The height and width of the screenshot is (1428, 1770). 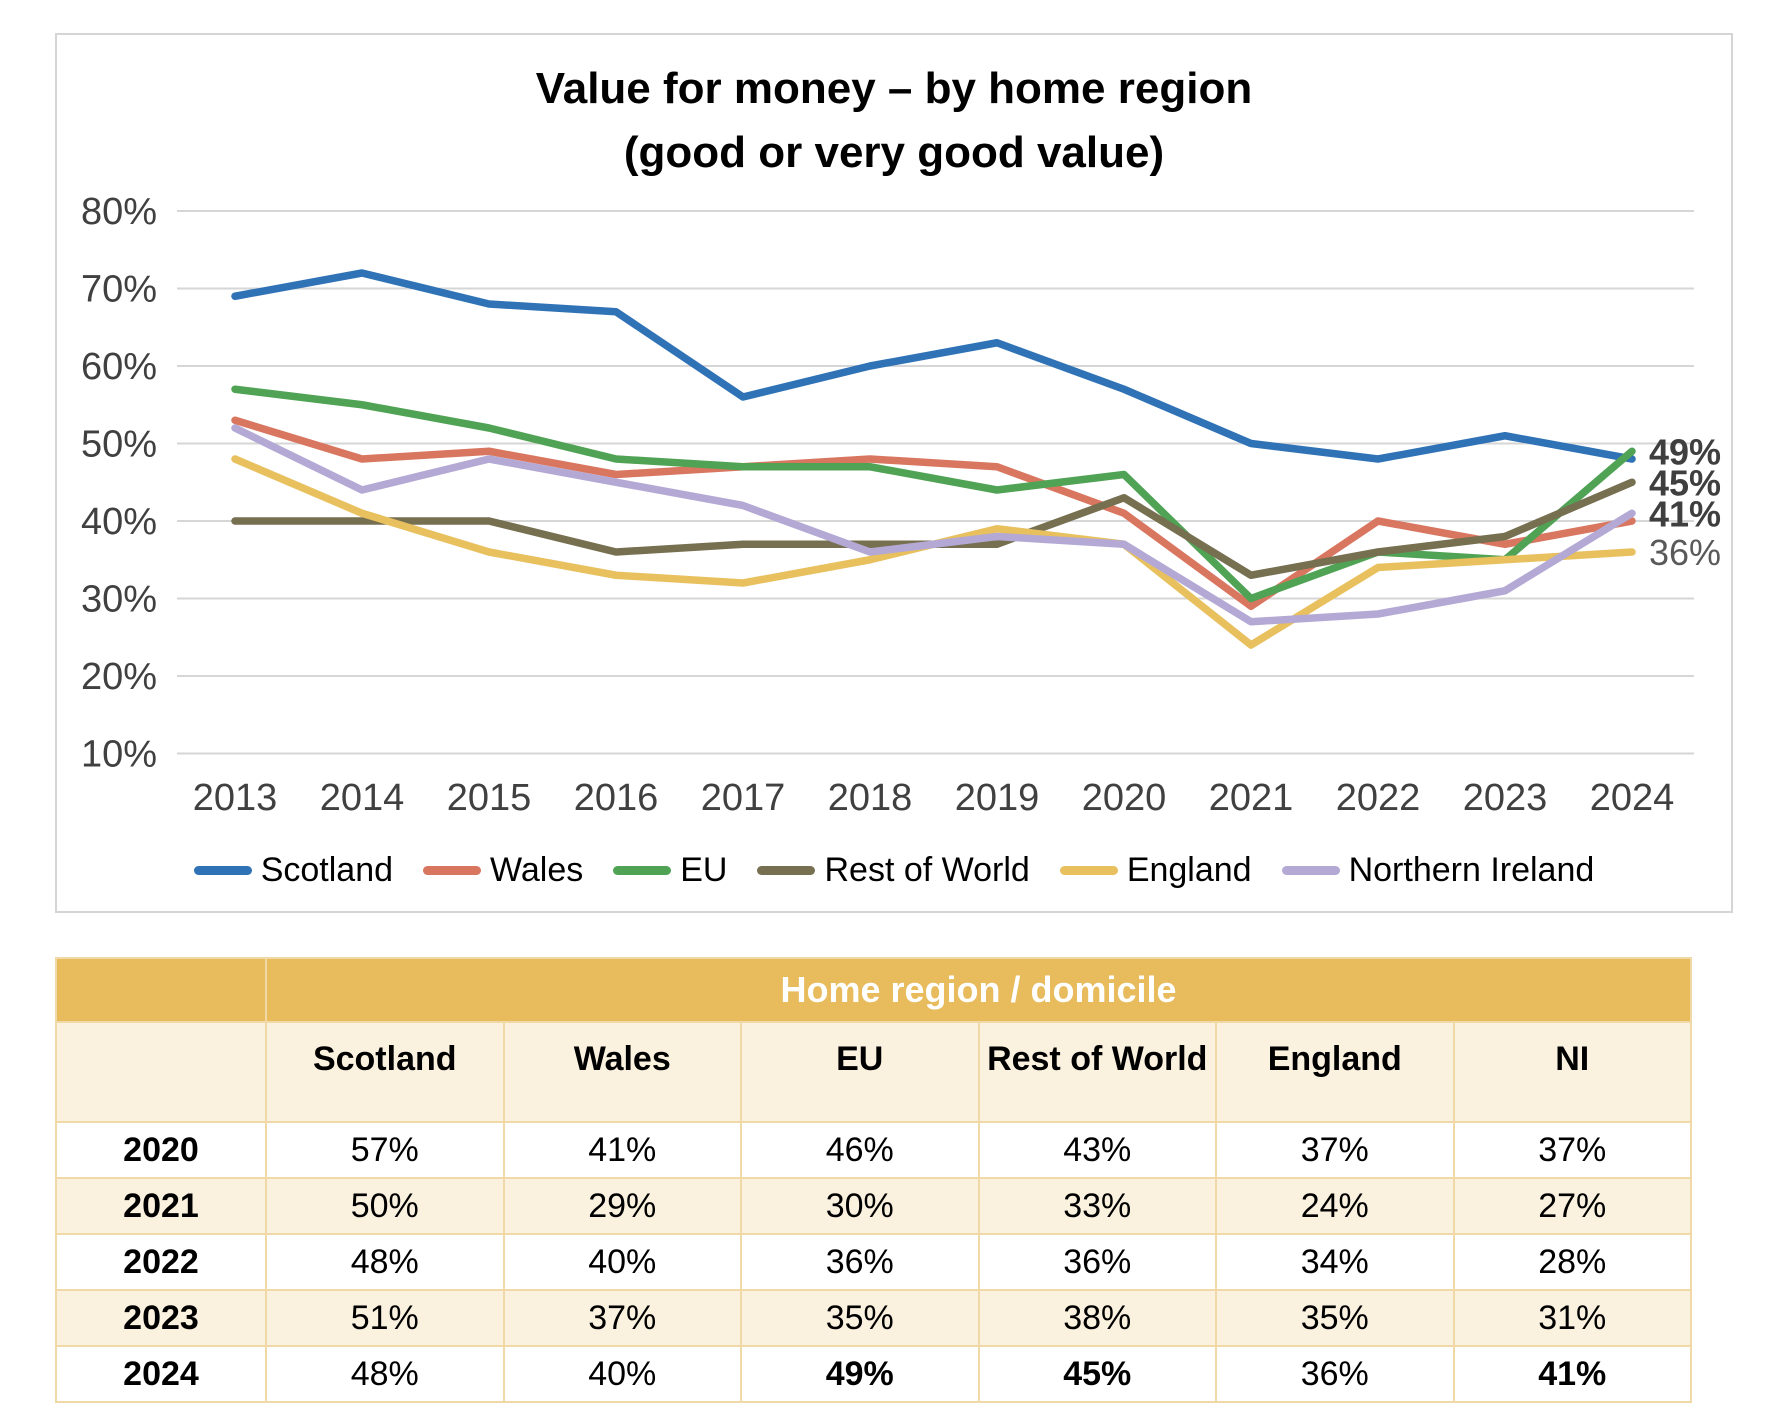 What do you see at coordinates (743, 798) in the screenshot?
I see `x-tick-label: 2017` at bounding box center [743, 798].